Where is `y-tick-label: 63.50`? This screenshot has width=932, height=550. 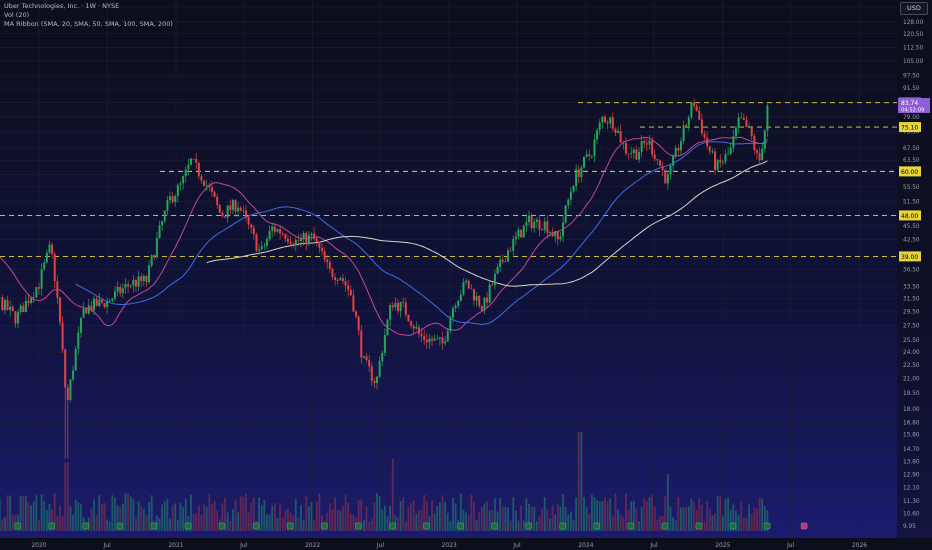
y-tick-label: 63.50 is located at coordinates (911, 161).